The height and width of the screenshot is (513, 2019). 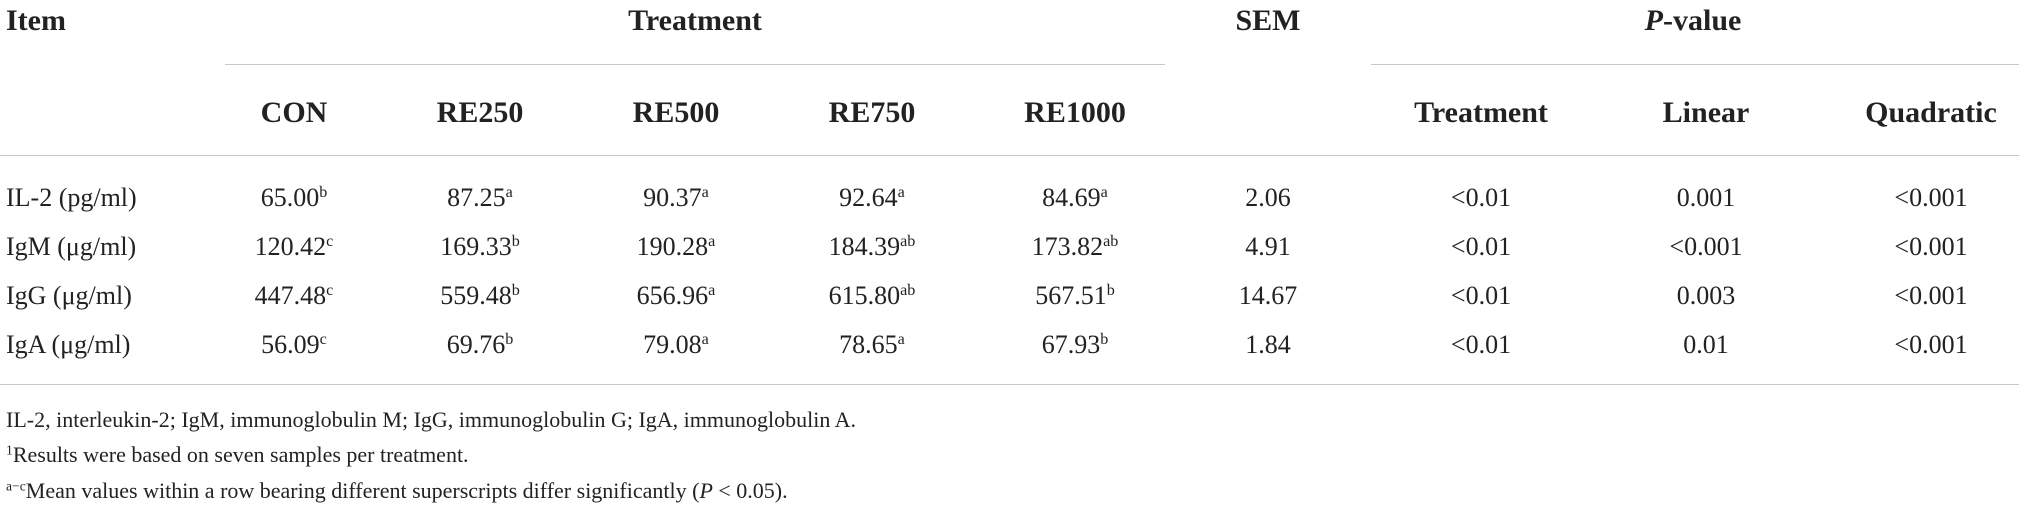 I want to click on cell-sem: 4.91, so click(x=1268, y=247).